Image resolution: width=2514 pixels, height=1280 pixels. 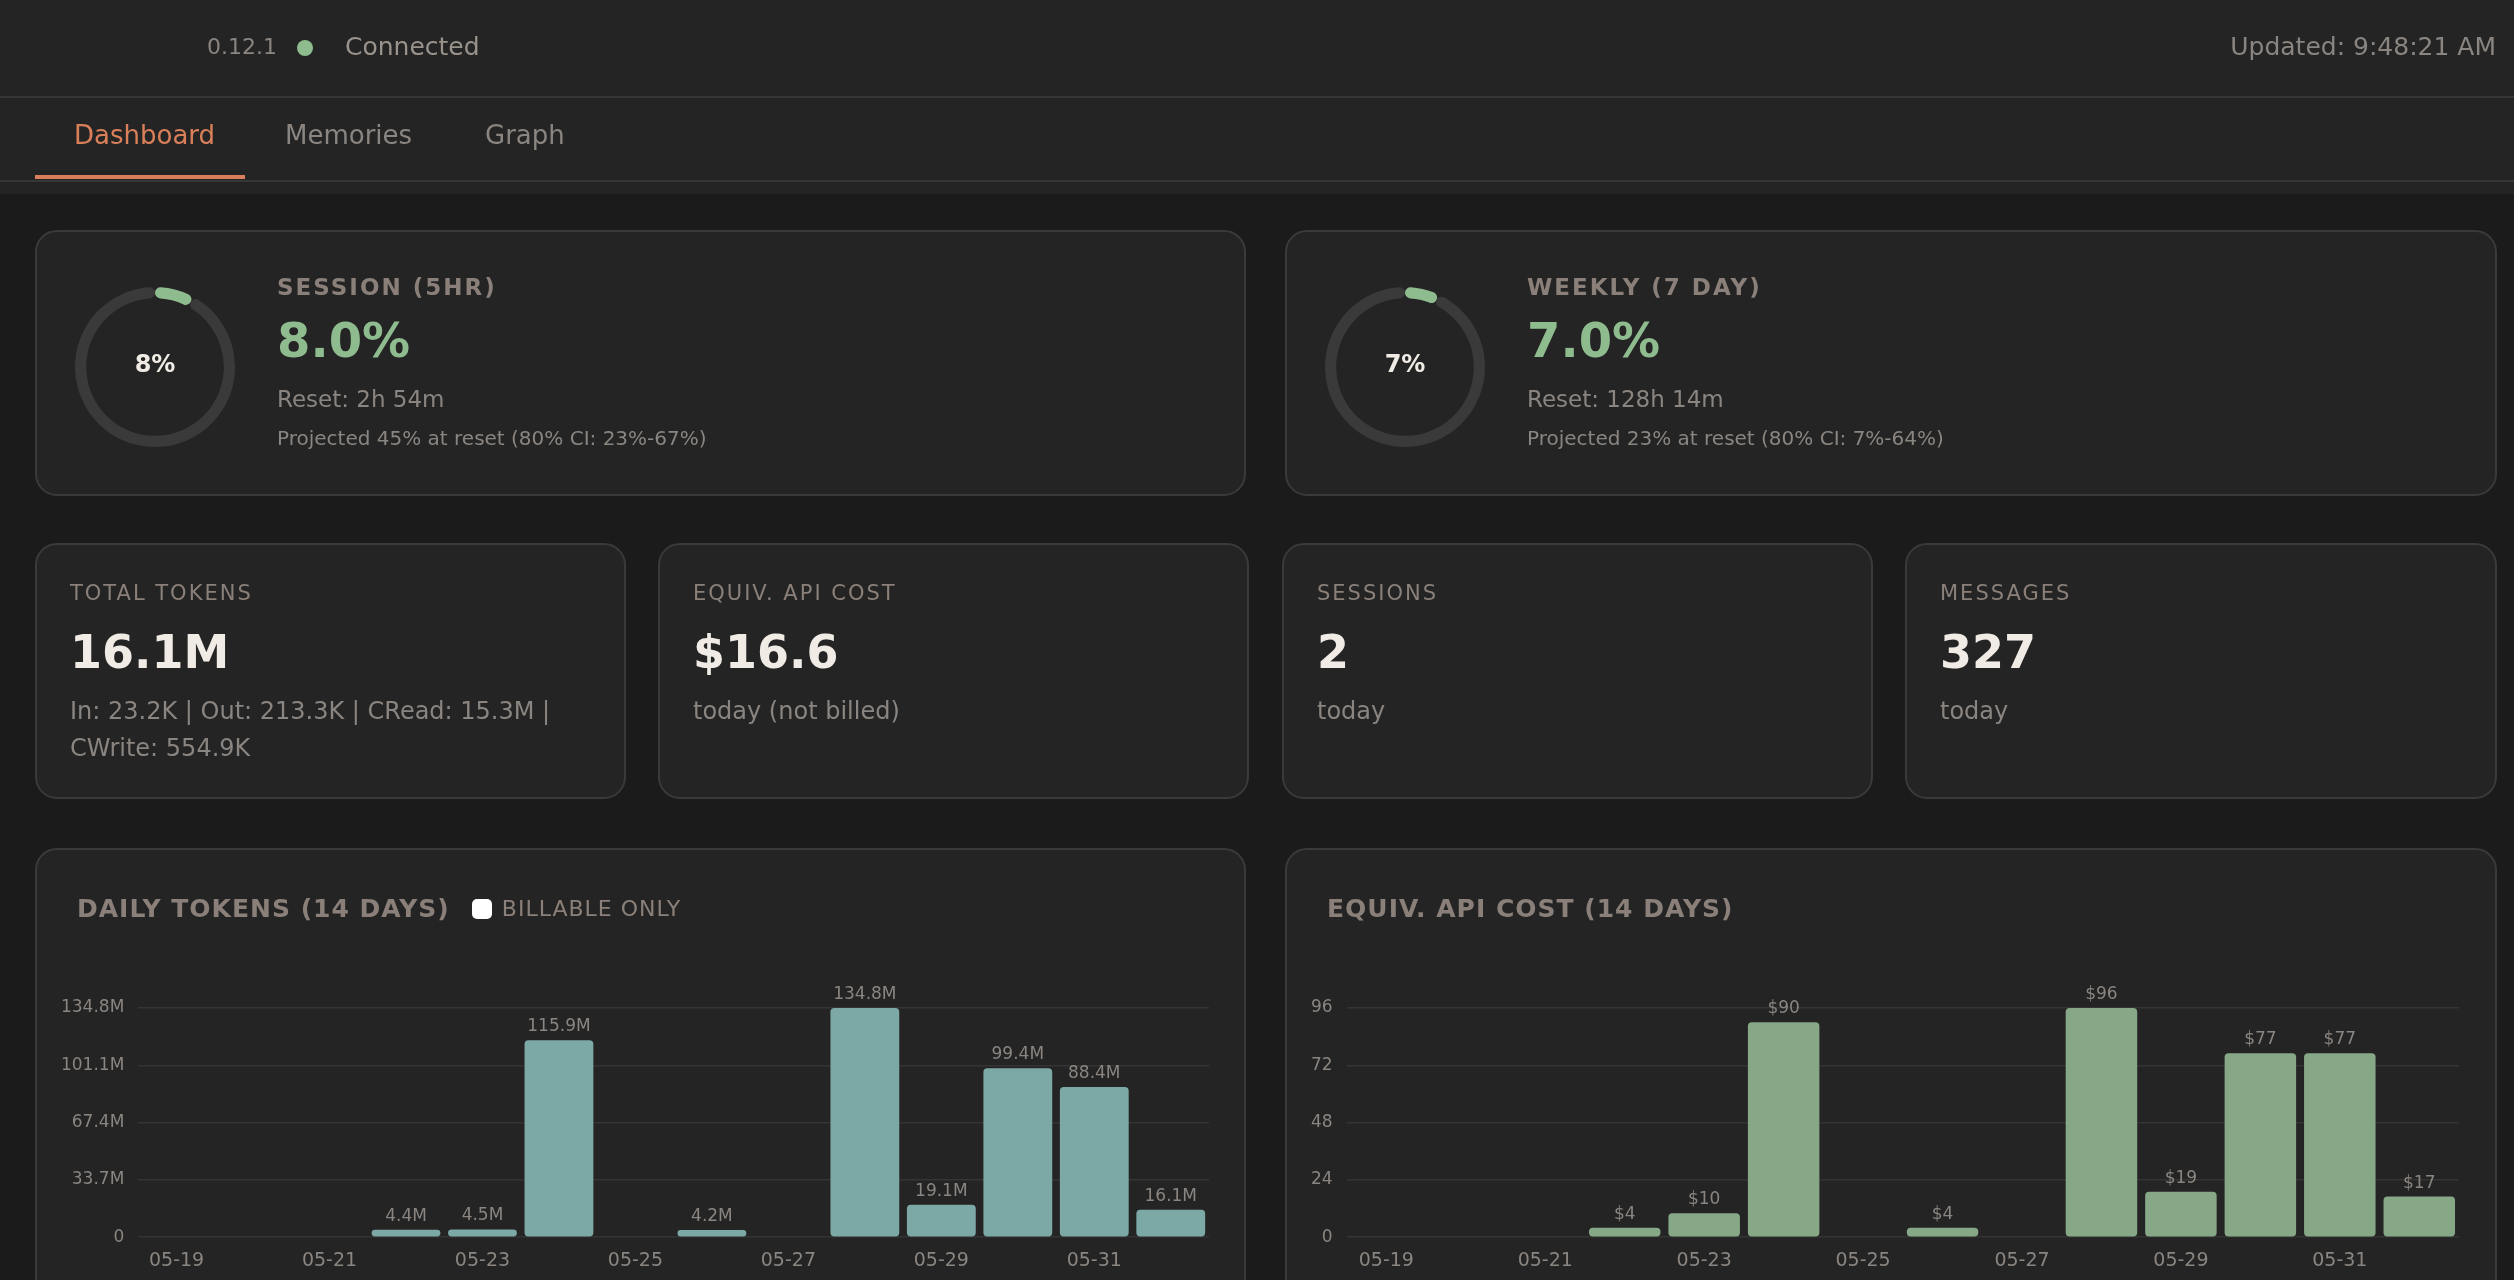 I want to click on text: Updated: 9:48:21 AM, so click(x=2363, y=46).